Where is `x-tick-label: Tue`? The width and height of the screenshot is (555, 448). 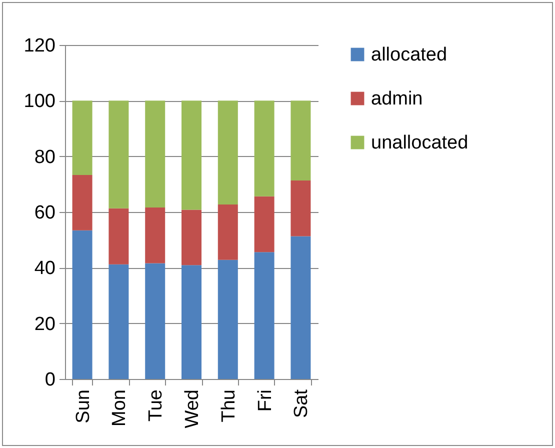 x-tick-label: Tue is located at coordinates (156, 406).